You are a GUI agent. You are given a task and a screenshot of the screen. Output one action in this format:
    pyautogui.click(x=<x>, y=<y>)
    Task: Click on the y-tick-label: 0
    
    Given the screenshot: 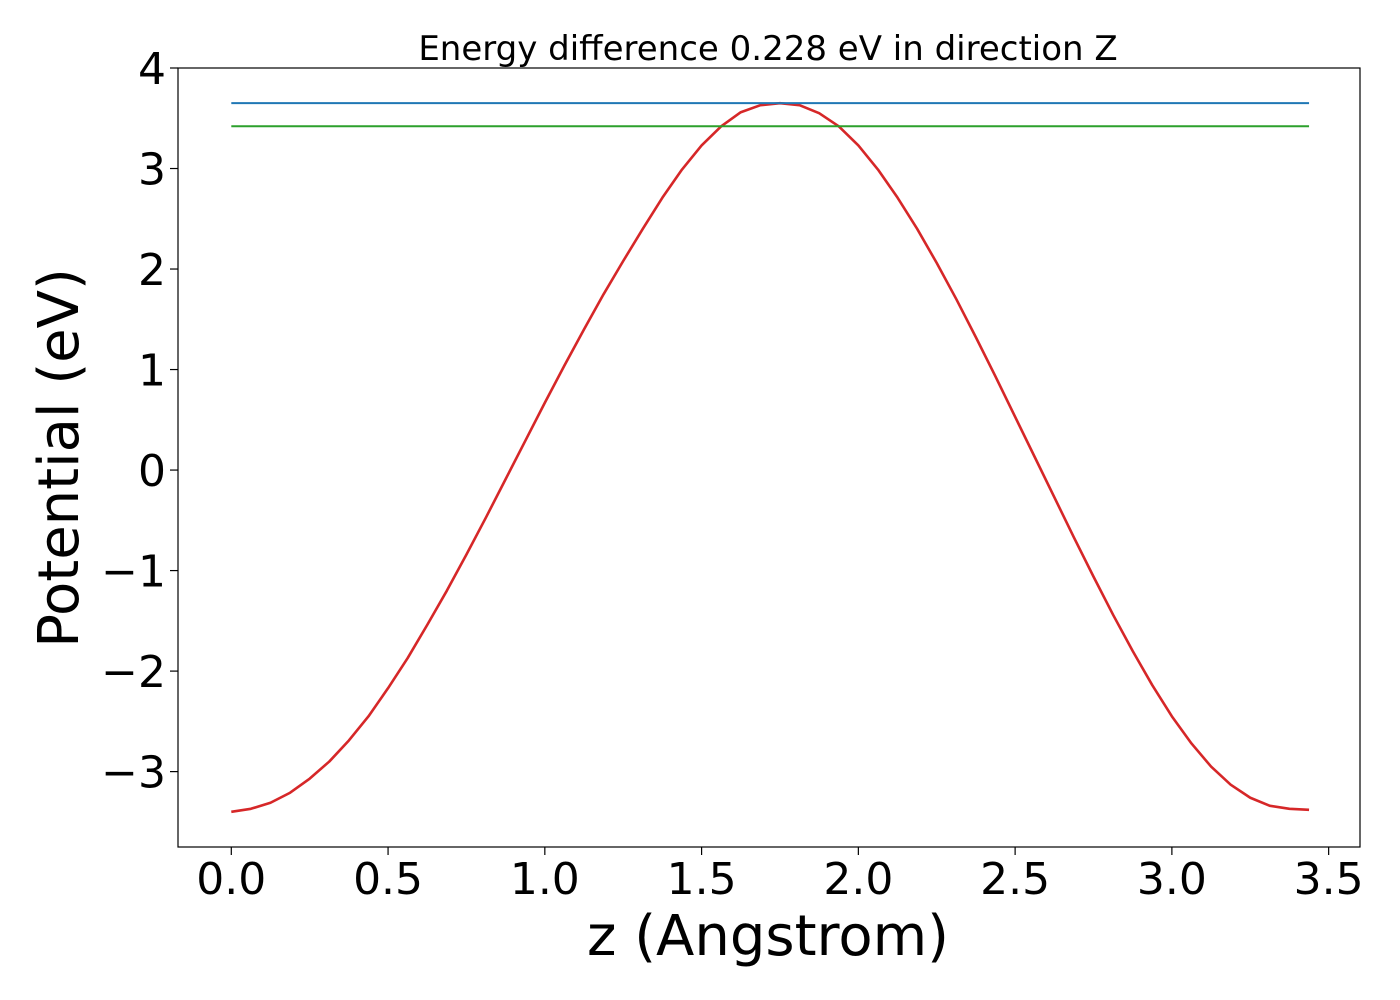 What is the action you would take?
    pyautogui.click(x=152, y=471)
    